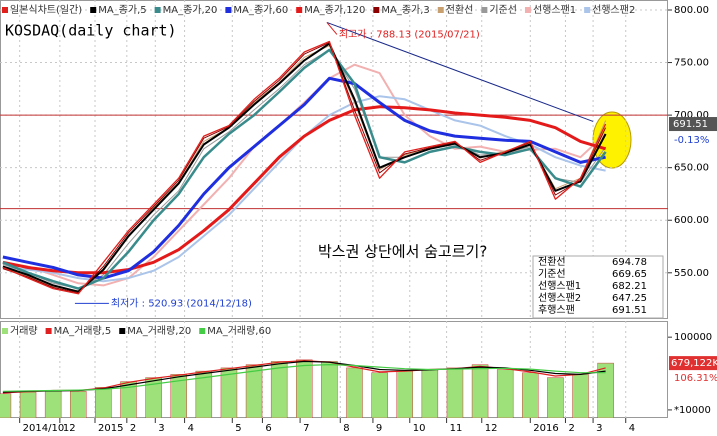 Image resolution: width=717 pixels, height=436 pixels. I want to click on indicator-name: 전환선, so click(552, 262).